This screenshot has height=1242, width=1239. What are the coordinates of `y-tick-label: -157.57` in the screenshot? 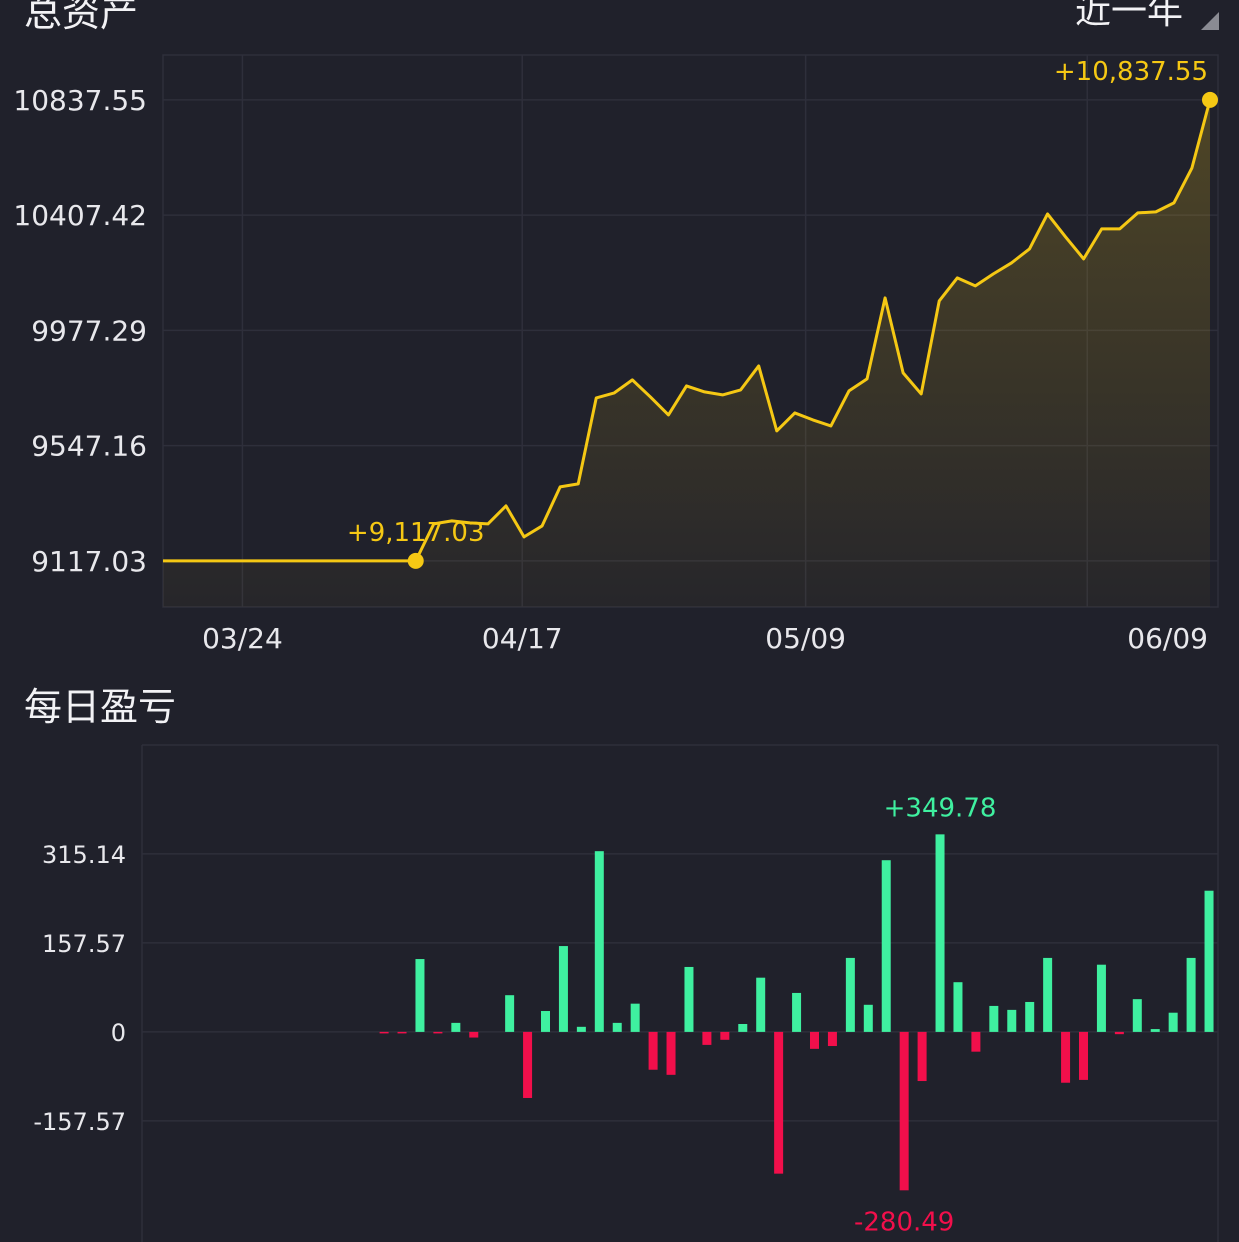 It's located at (79, 1122).